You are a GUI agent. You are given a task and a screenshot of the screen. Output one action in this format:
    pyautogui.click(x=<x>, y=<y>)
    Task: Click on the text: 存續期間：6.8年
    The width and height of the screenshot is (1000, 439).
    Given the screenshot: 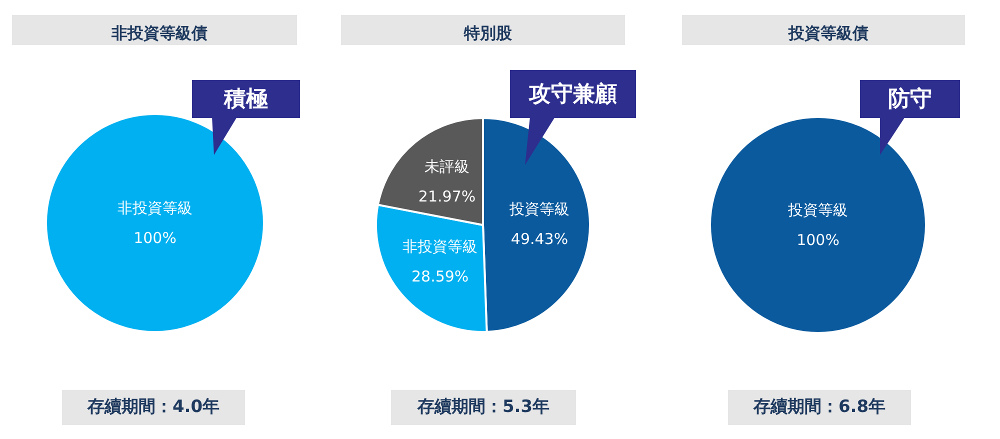 What is the action you would take?
    pyautogui.click(x=819, y=407)
    